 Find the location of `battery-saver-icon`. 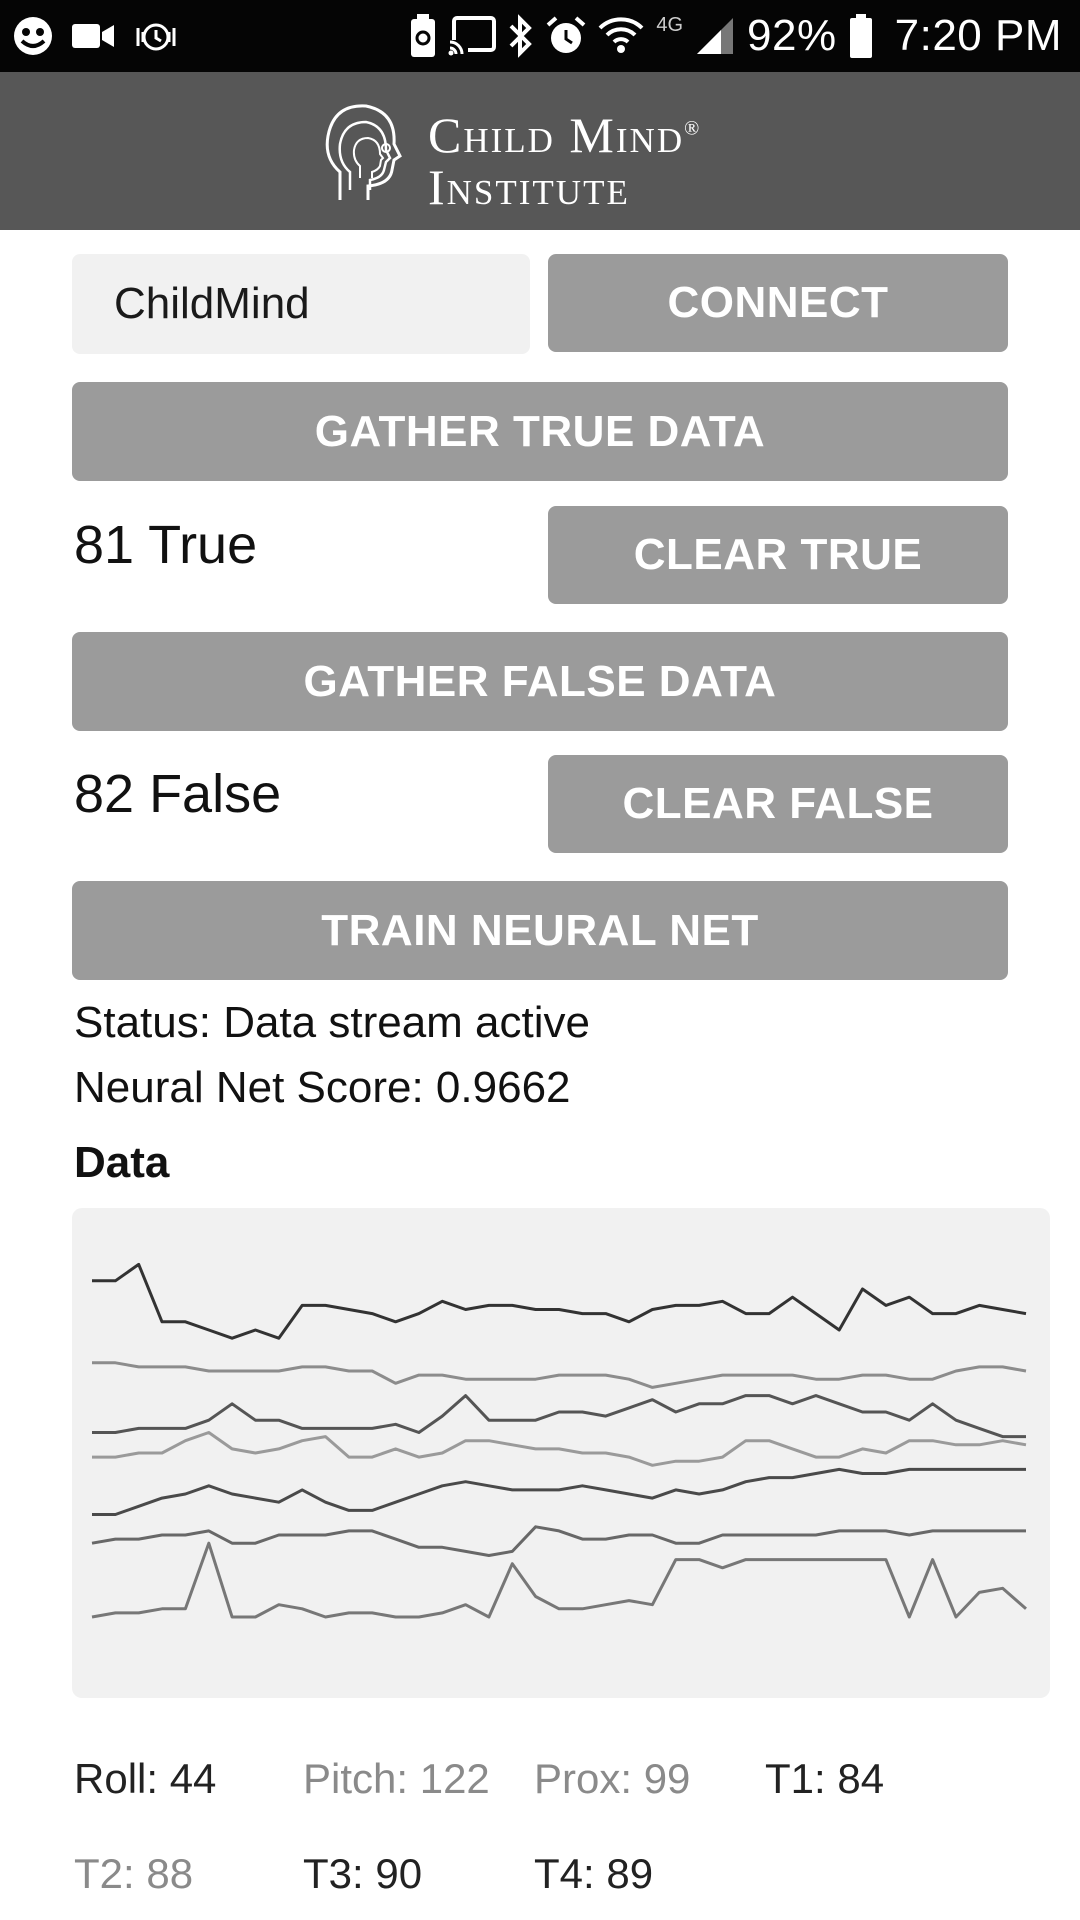

battery-saver-icon is located at coordinates (423, 36).